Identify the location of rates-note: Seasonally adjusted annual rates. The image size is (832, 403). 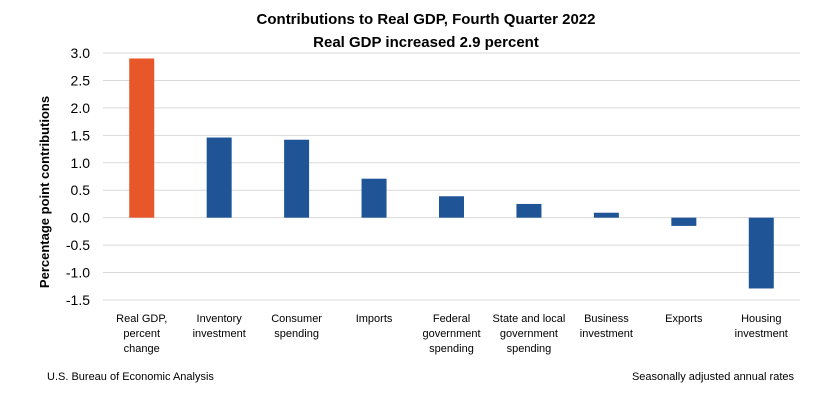
(712, 377).